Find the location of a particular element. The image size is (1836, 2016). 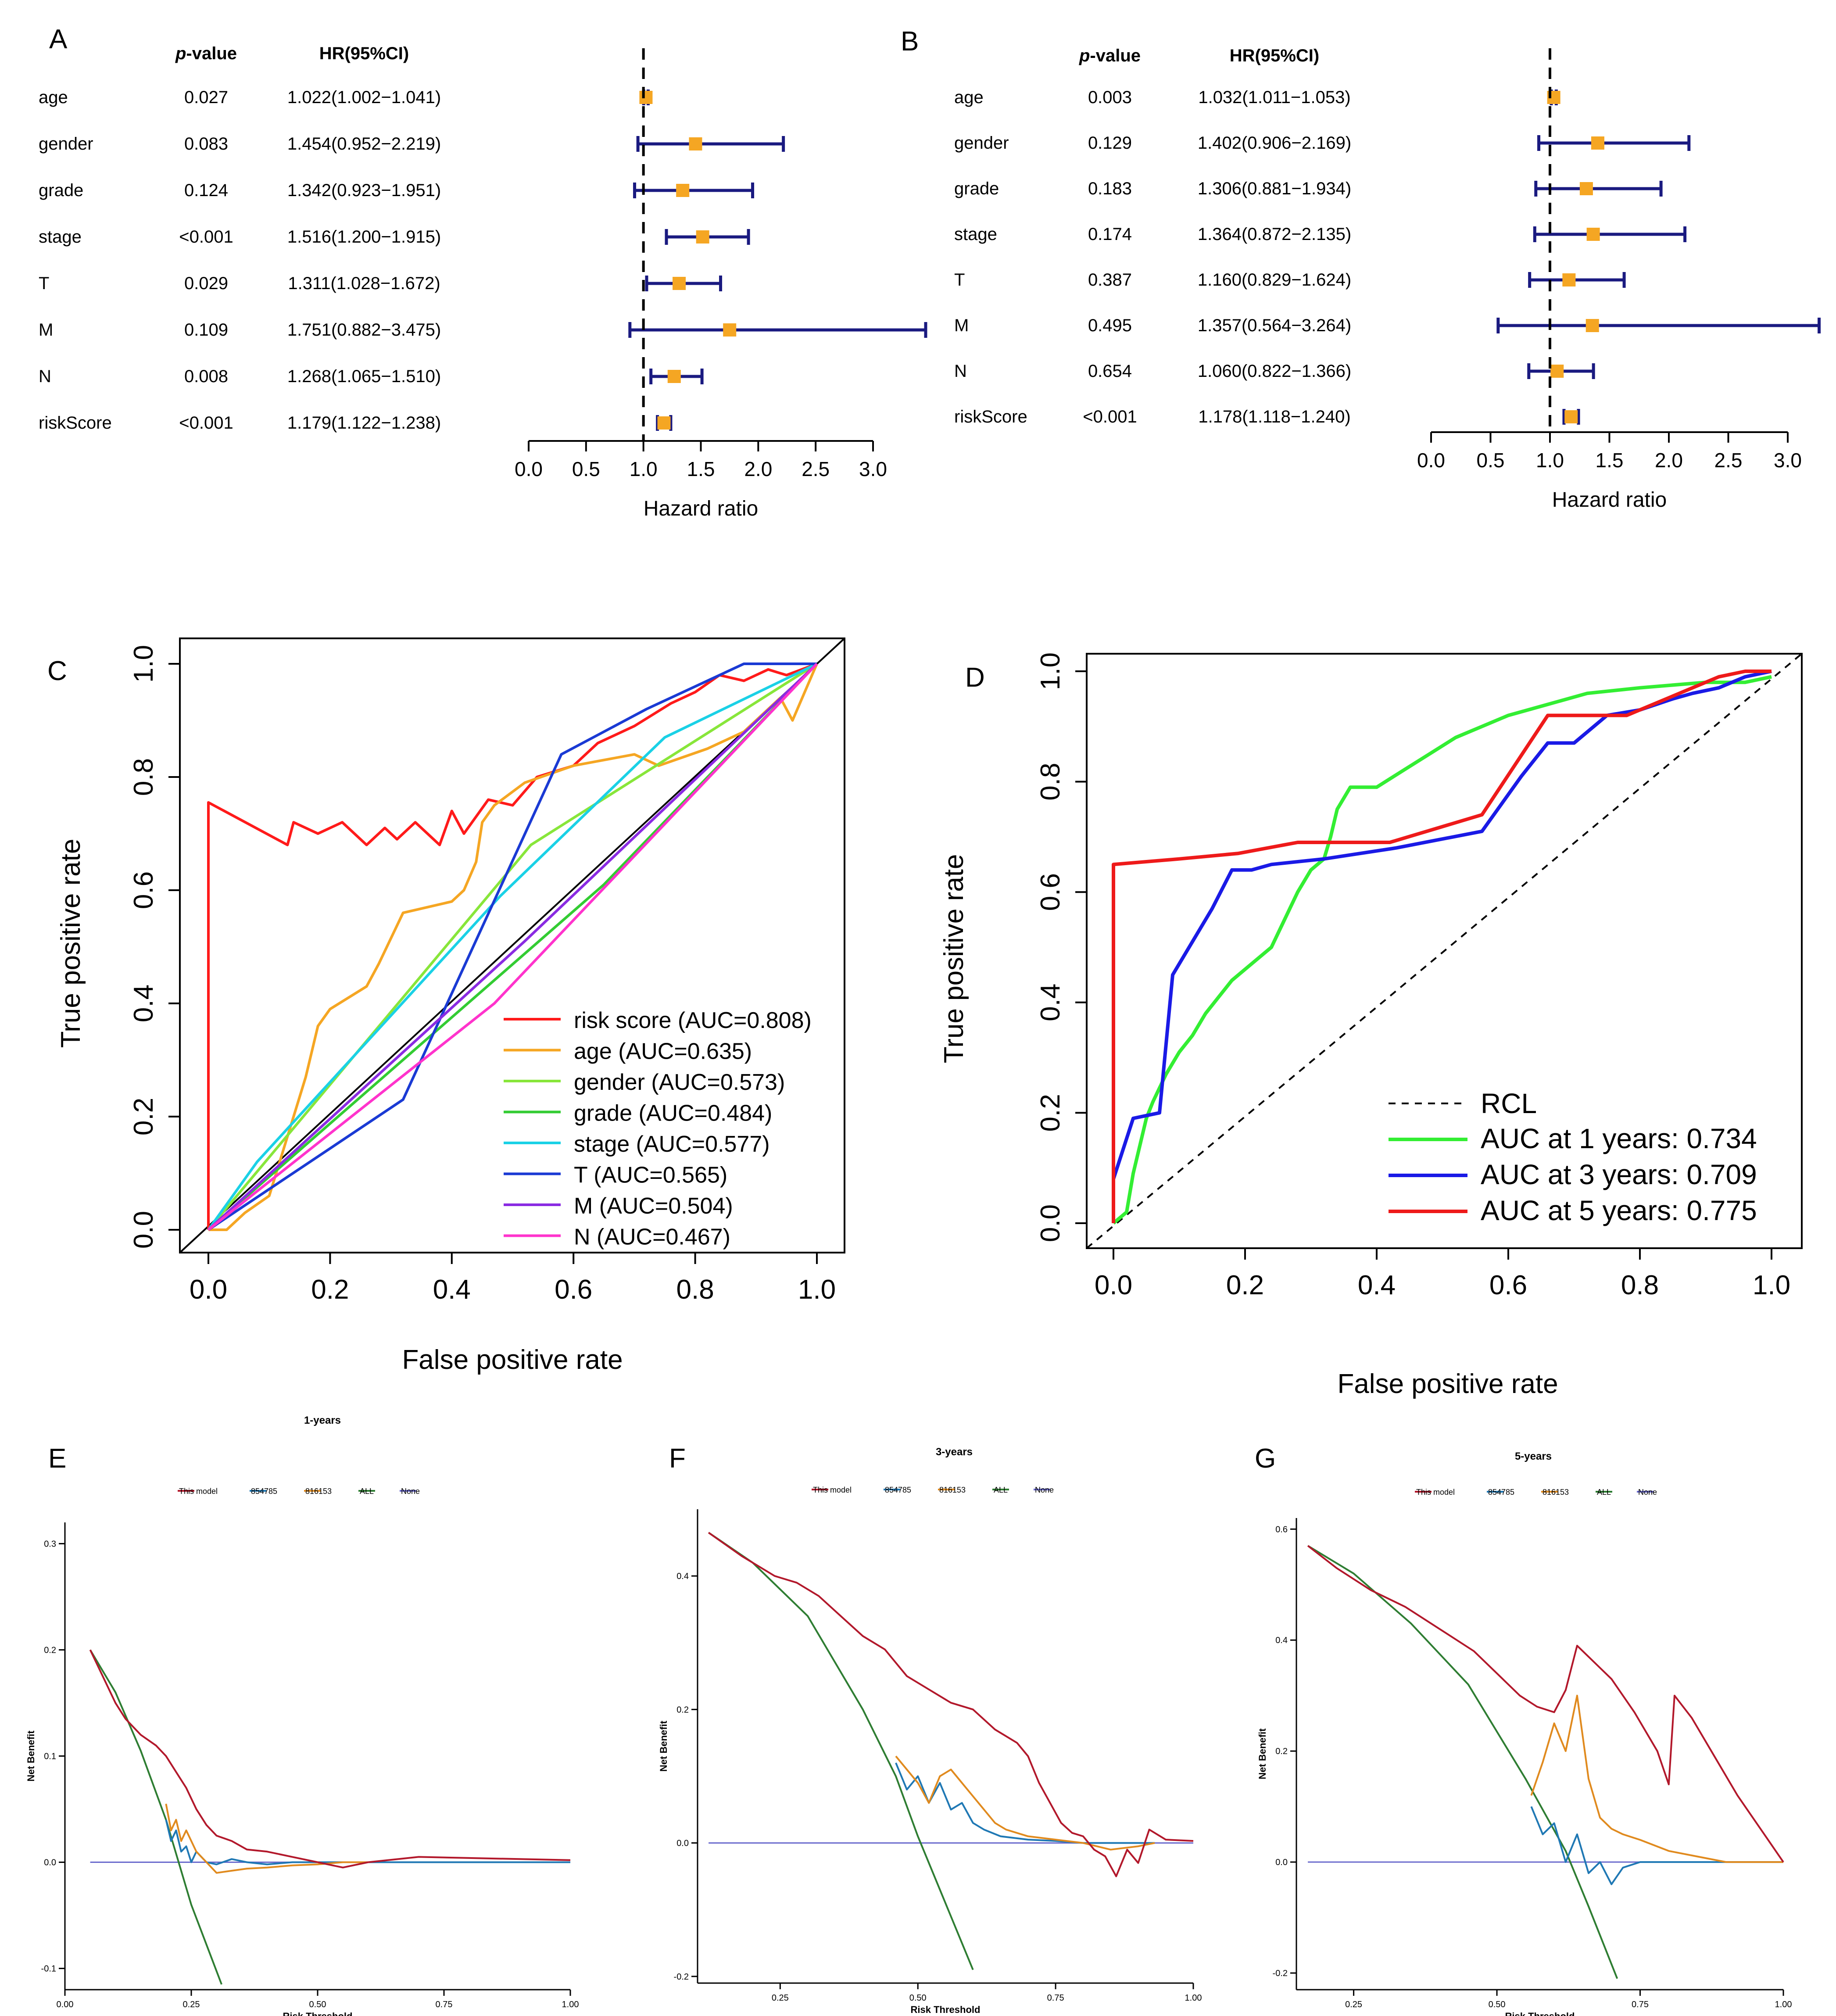

reference-diagonal is located at coordinates (512, 945).